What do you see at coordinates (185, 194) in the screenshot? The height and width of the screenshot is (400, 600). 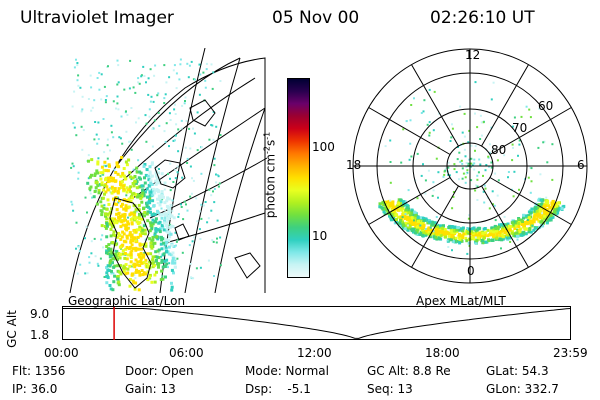 I see `geo-coastlines` at bounding box center [185, 194].